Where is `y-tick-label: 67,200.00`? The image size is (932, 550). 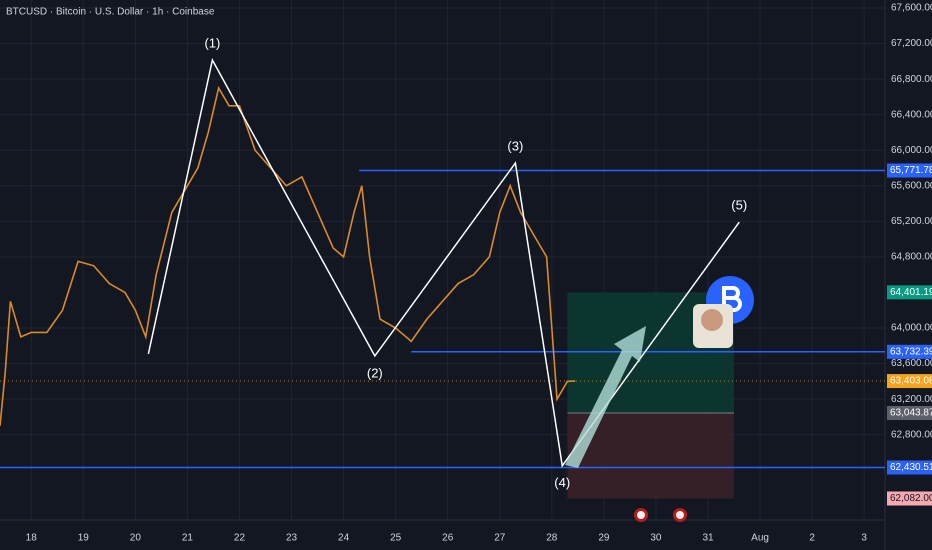 y-tick-label: 67,200.00 is located at coordinates (911, 43).